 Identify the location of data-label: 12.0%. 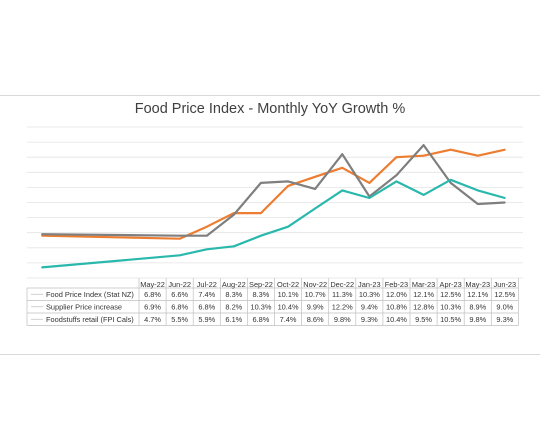
(396, 294).